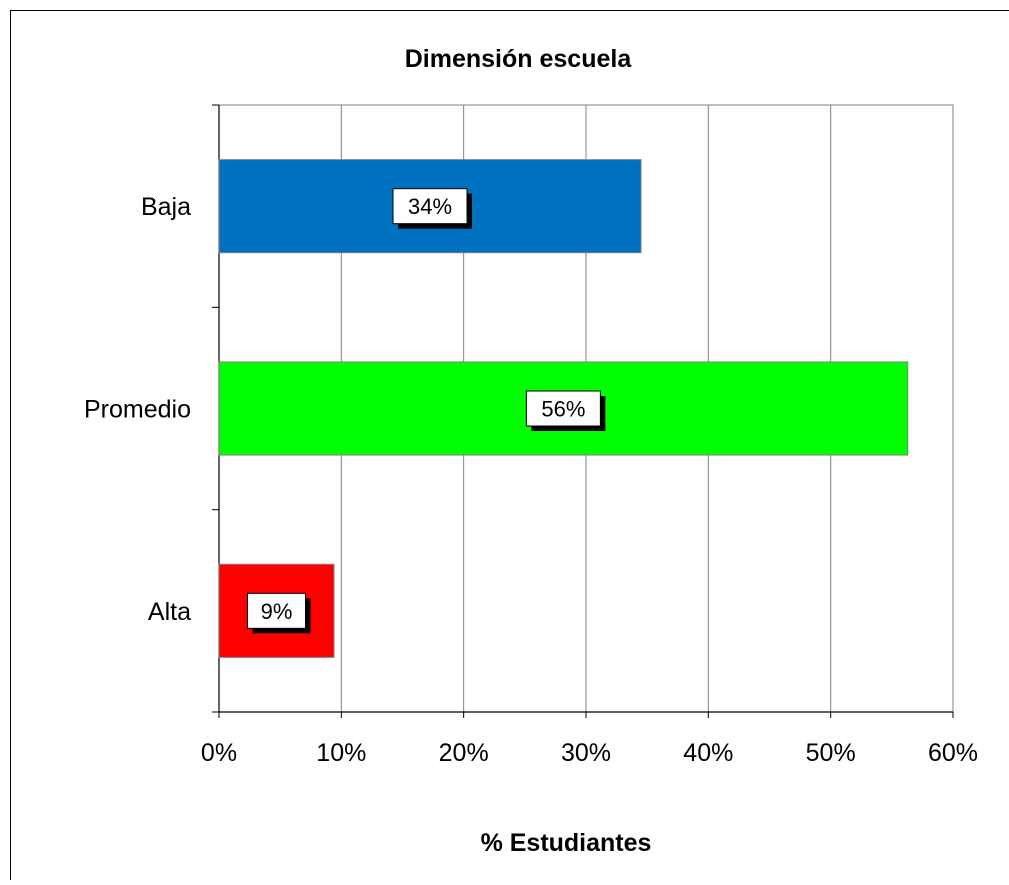  I want to click on x-tick-label: 20%, so click(464, 753).